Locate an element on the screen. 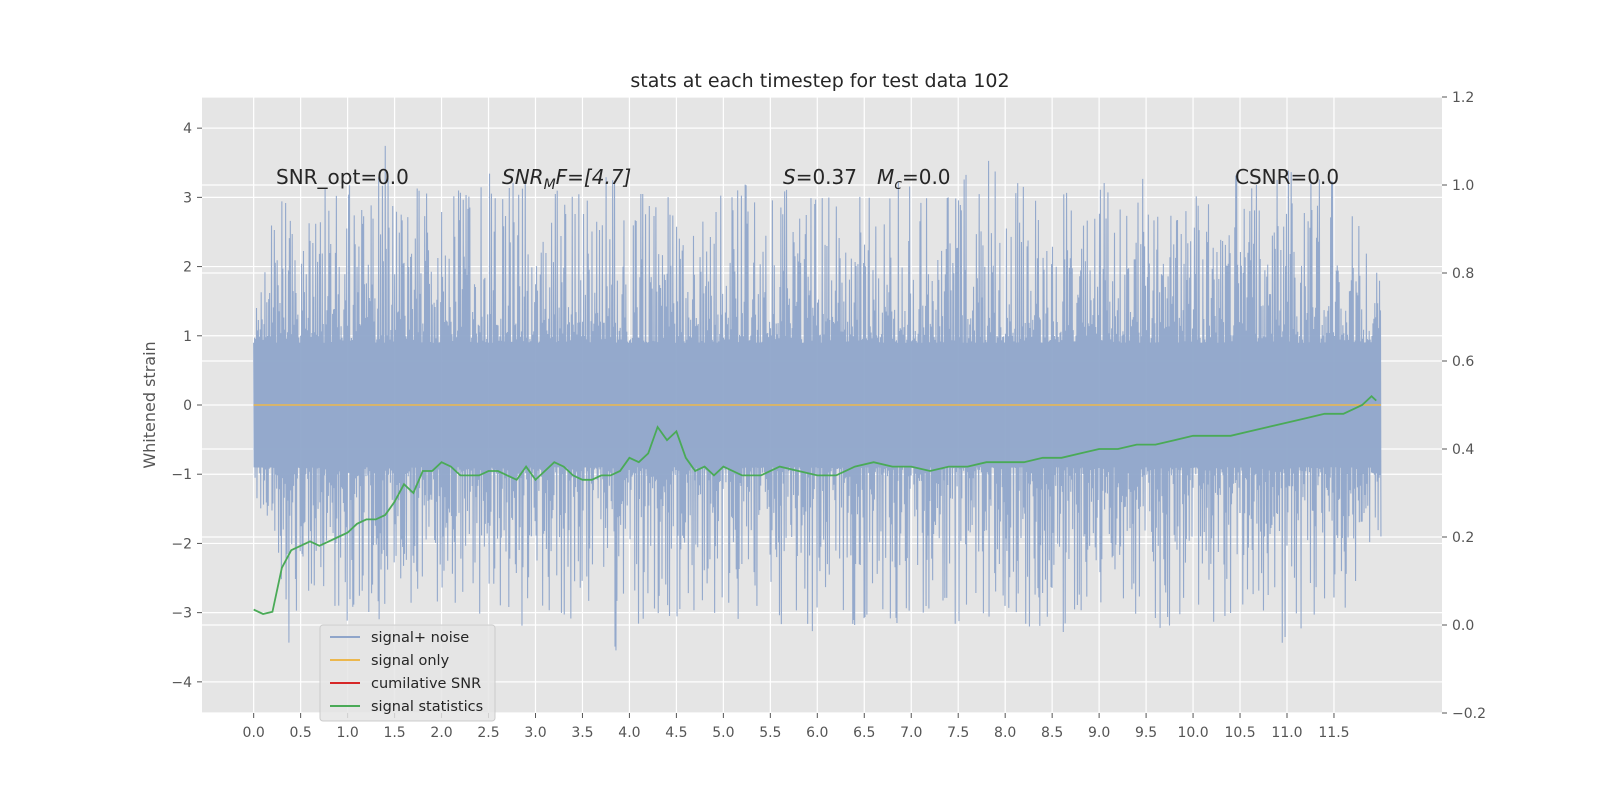  x-tick-label: 6.5 is located at coordinates (864, 733).